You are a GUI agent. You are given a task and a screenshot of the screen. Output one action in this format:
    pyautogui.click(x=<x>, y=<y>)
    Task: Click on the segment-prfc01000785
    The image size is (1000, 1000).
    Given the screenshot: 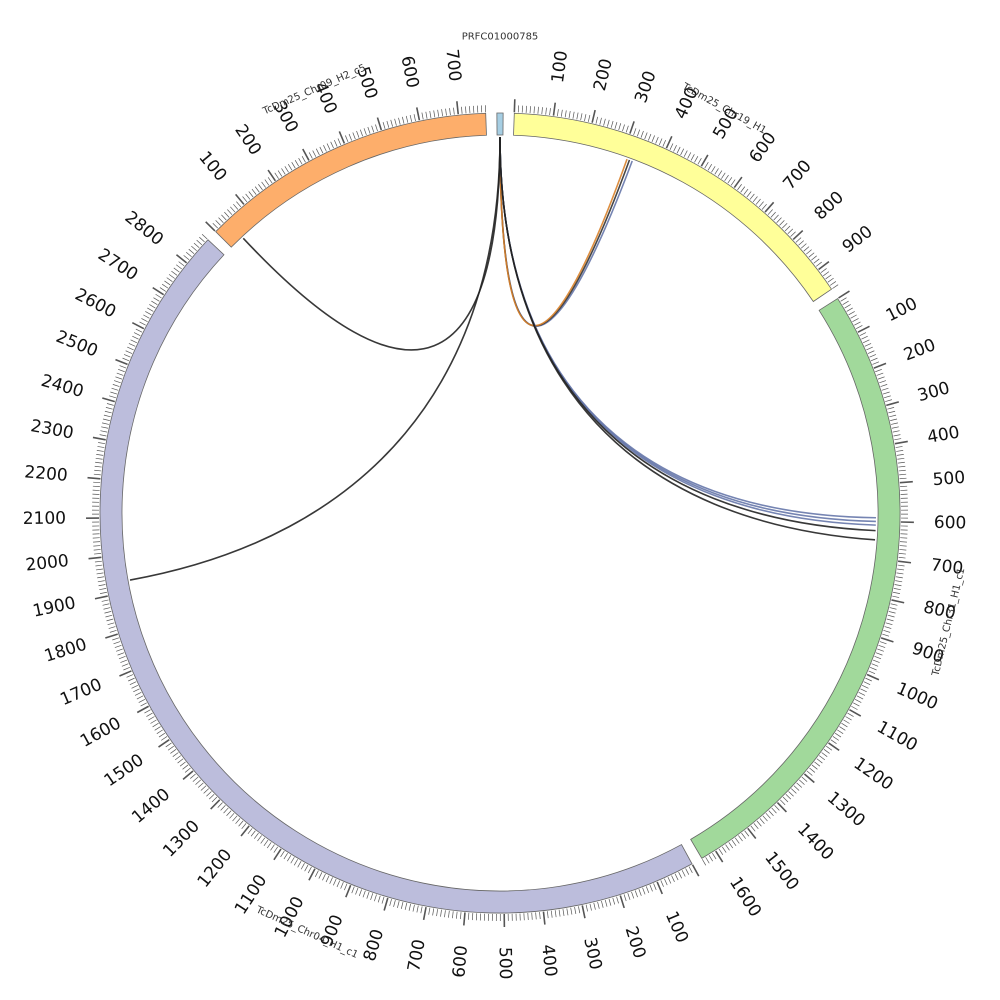 What is the action you would take?
    pyautogui.click(x=500, y=124)
    